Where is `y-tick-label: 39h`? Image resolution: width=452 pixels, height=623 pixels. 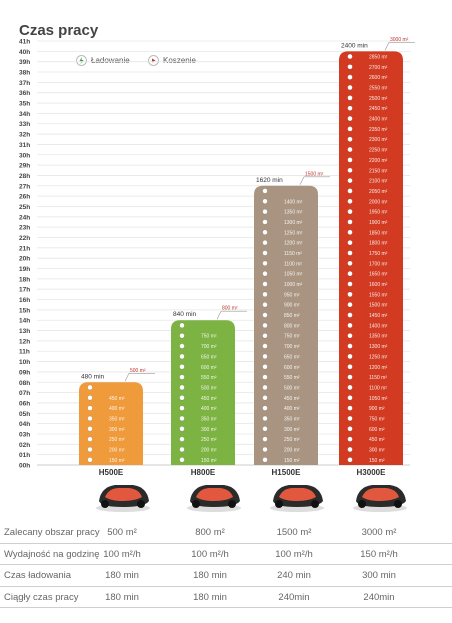
y-tick-label: 39h is located at coordinates (24, 62).